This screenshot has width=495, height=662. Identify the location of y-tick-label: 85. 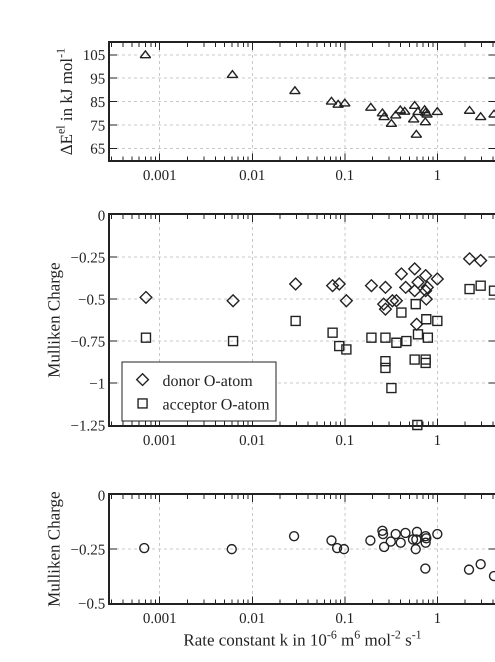
(98, 102).